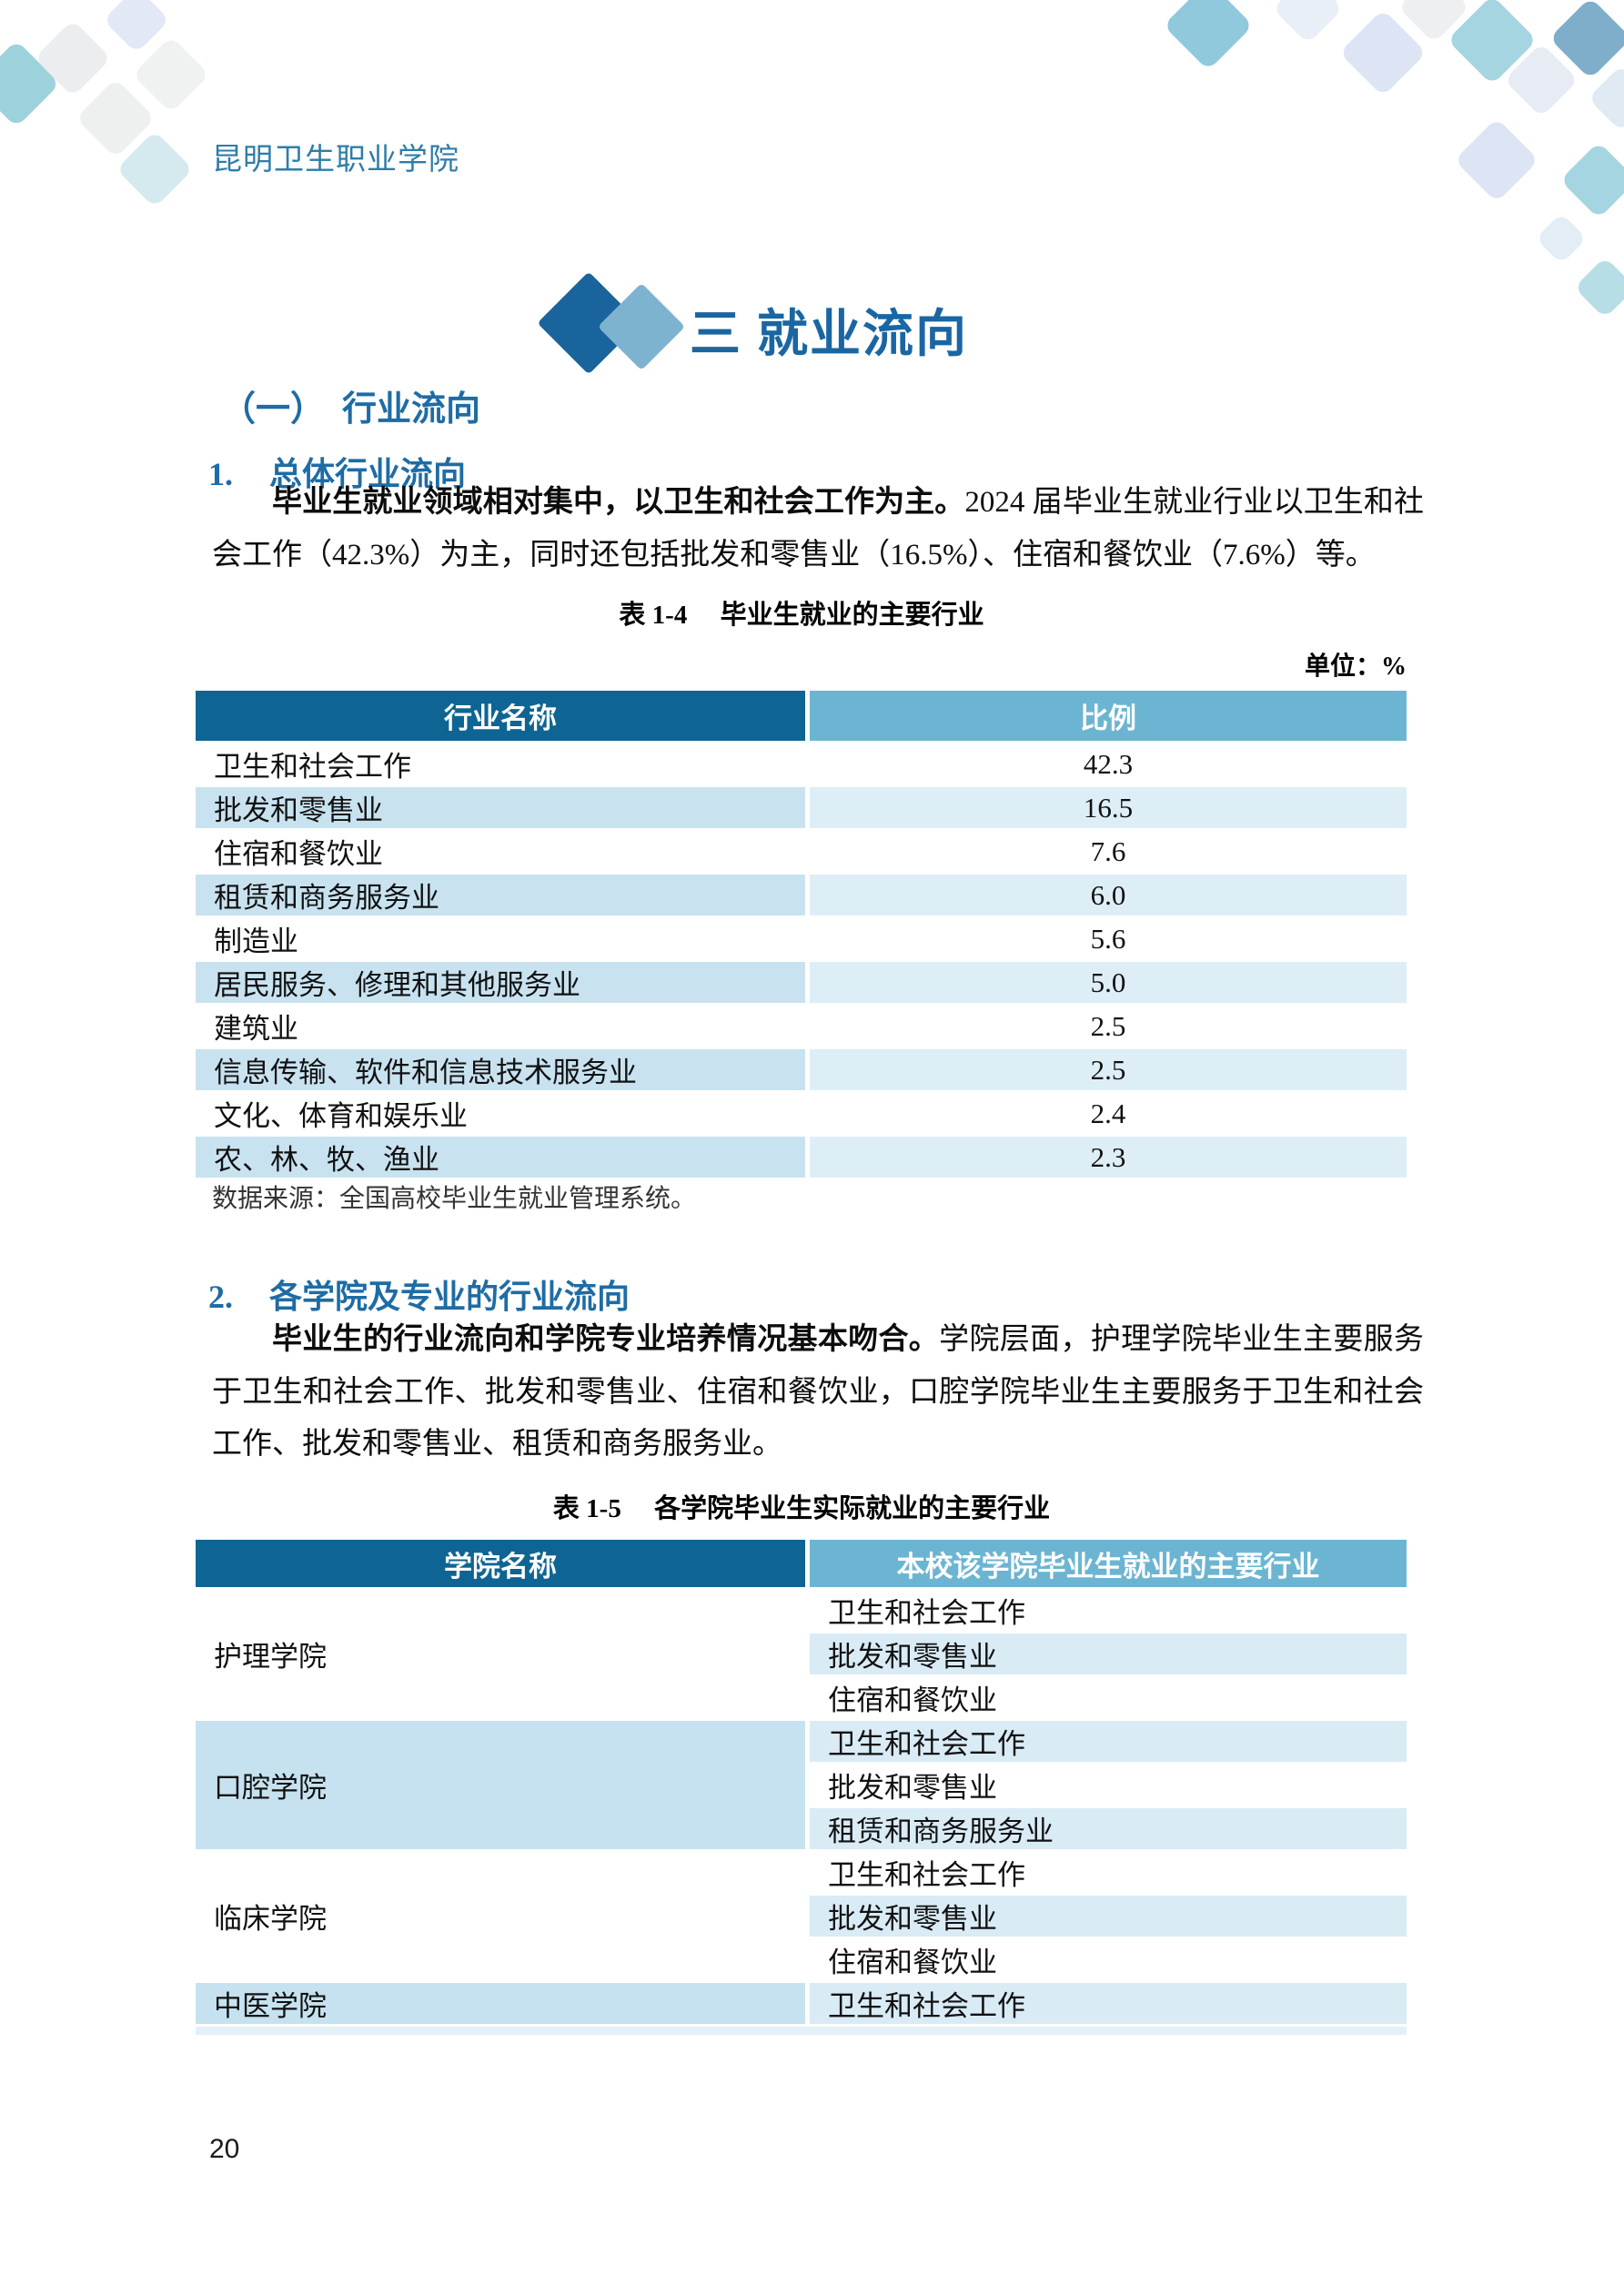  Describe the element at coordinates (503, 897) in the screenshot. I see `industry-name-cell: 租赁和商务服务业` at that location.